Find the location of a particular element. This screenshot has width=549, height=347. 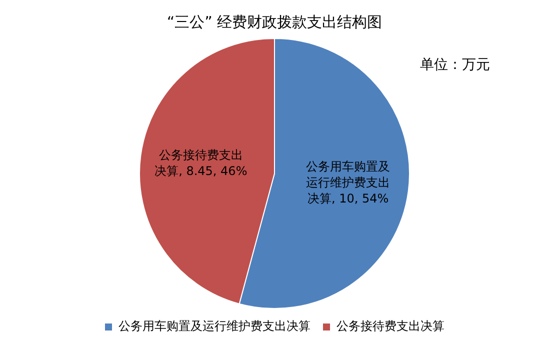

legend-label: 公务用车购置及运行维护费支出决算 is located at coordinates (214, 326).